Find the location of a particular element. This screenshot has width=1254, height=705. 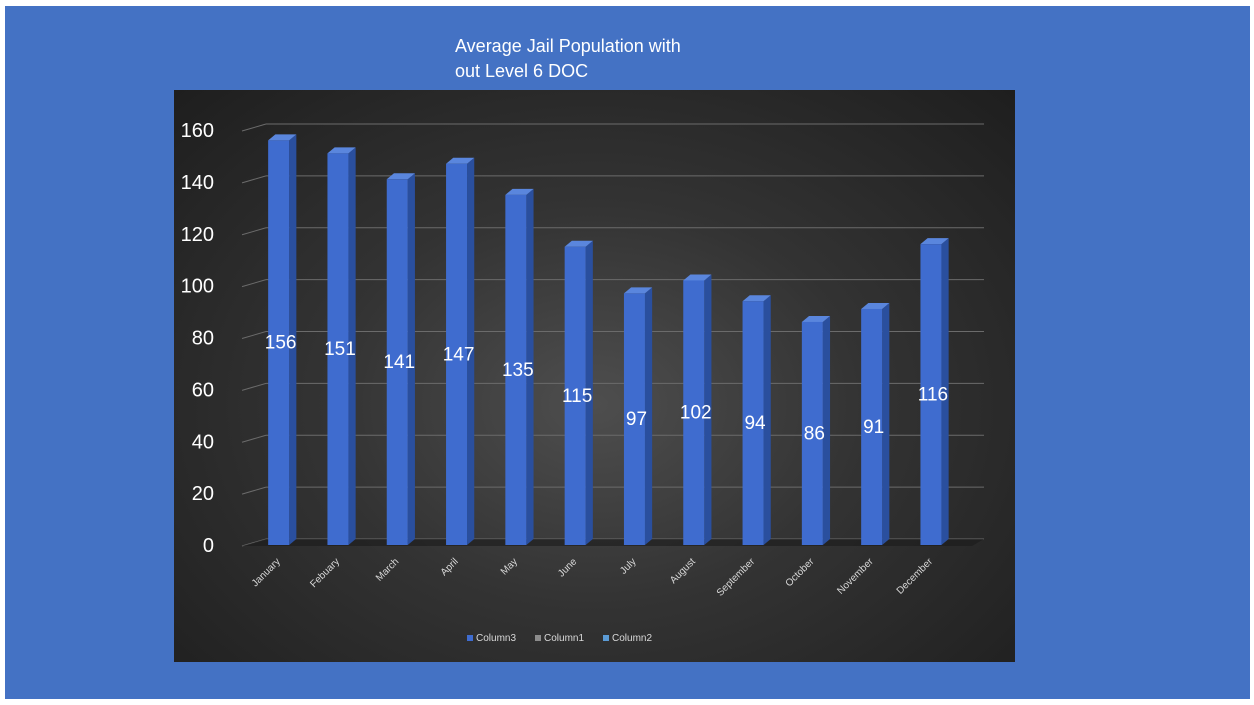

y-tick-label: 0 is located at coordinates (208, 546).